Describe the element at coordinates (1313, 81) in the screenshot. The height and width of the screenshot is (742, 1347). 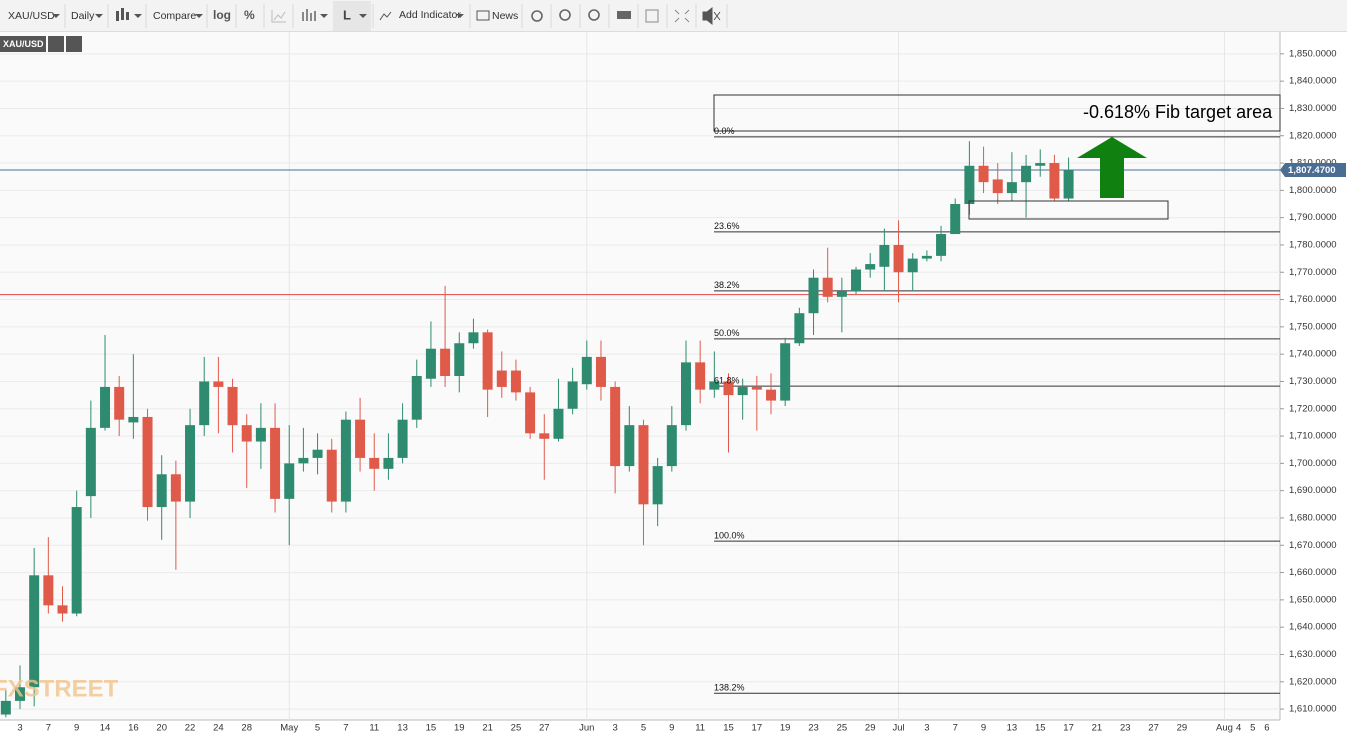
I see `y-tick-label: 1,840.0000` at that location.